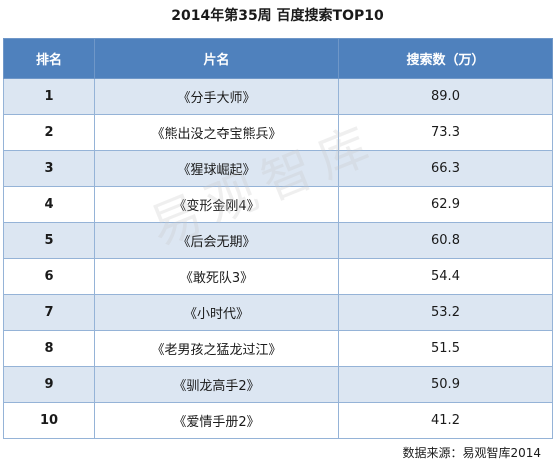 Image resolution: width=555 pixels, height=475 pixels. What do you see at coordinates (49, 312) in the screenshot?
I see `rank-cell: 7` at bounding box center [49, 312].